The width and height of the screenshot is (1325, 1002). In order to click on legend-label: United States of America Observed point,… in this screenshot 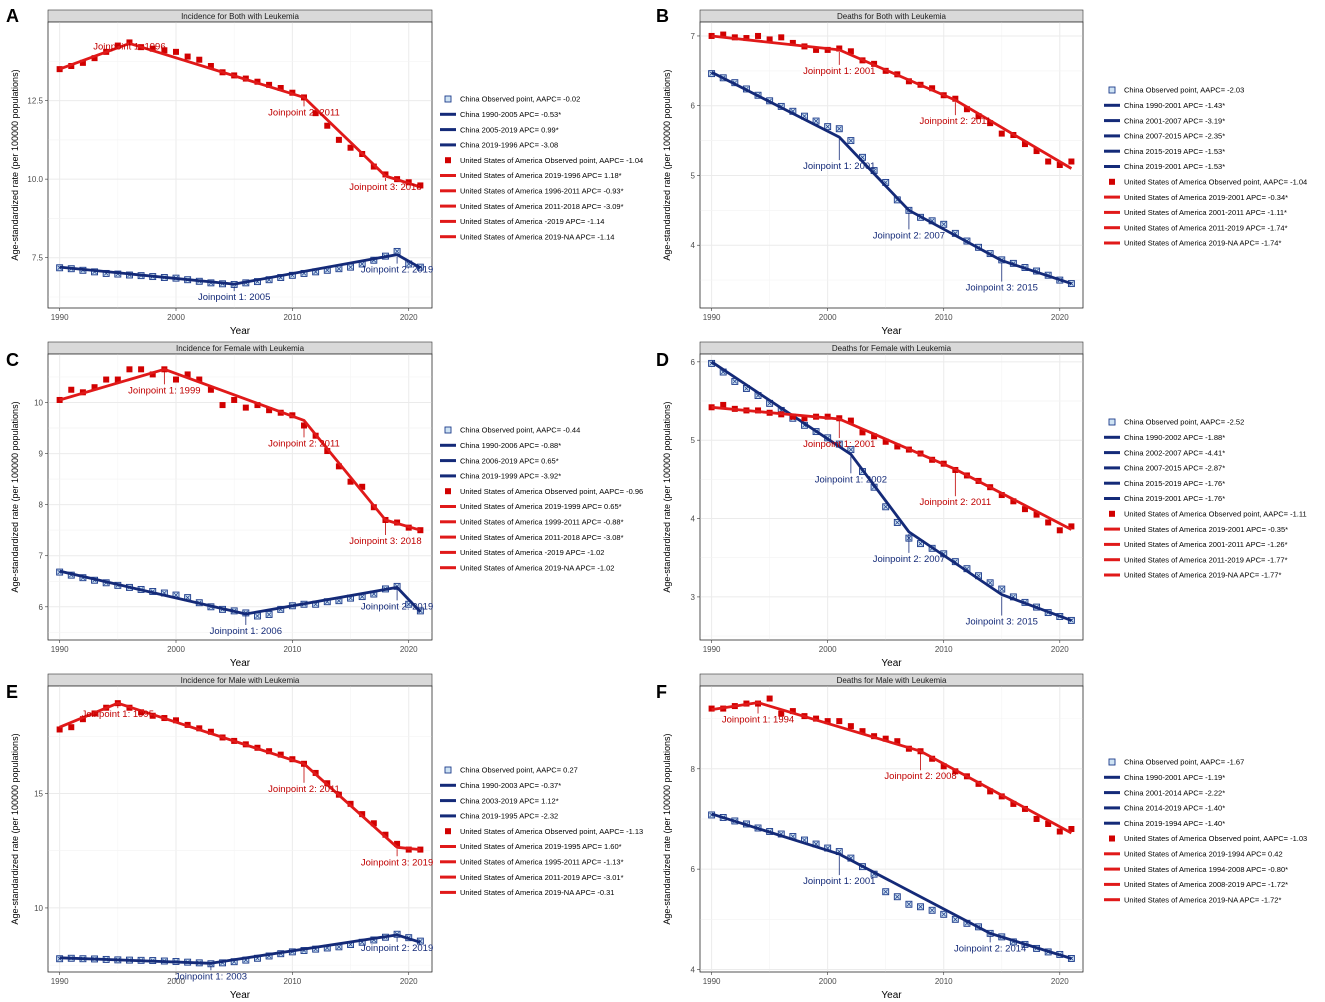, I will do `click(1215, 838)`.